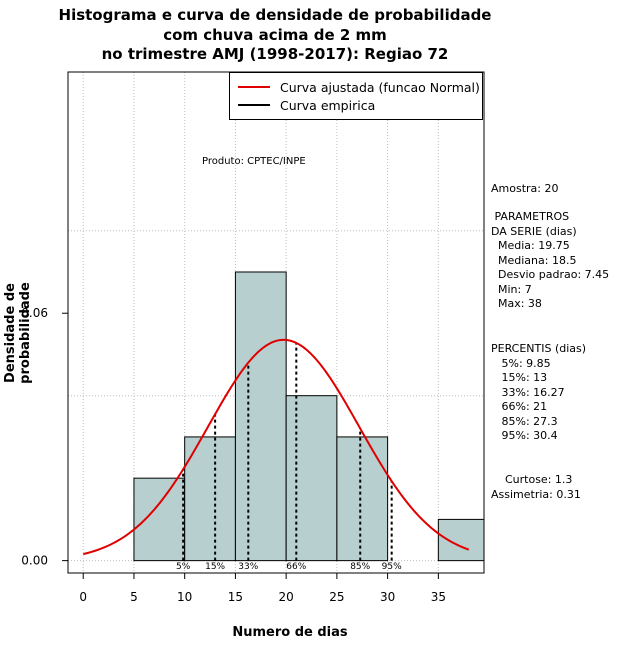 The image size is (640, 660). What do you see at coordinates (336, 597) in the screenshot?
I see `x-tick-label-25: 25` at bounding box center [336, 597].